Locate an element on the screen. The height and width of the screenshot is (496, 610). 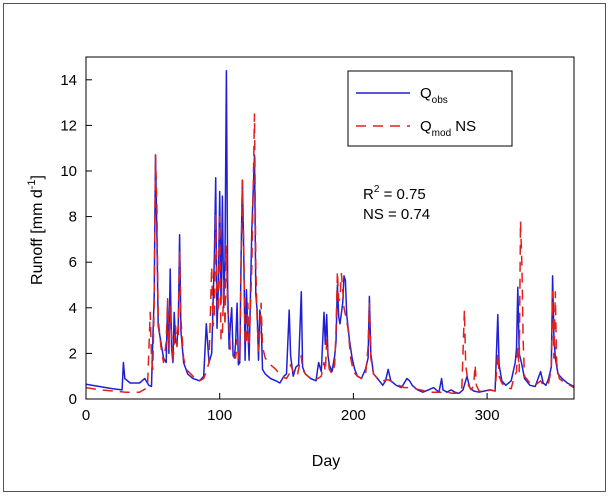
y-axis-title: Runoff [mm d-1] is located at coordinates (36, 230).